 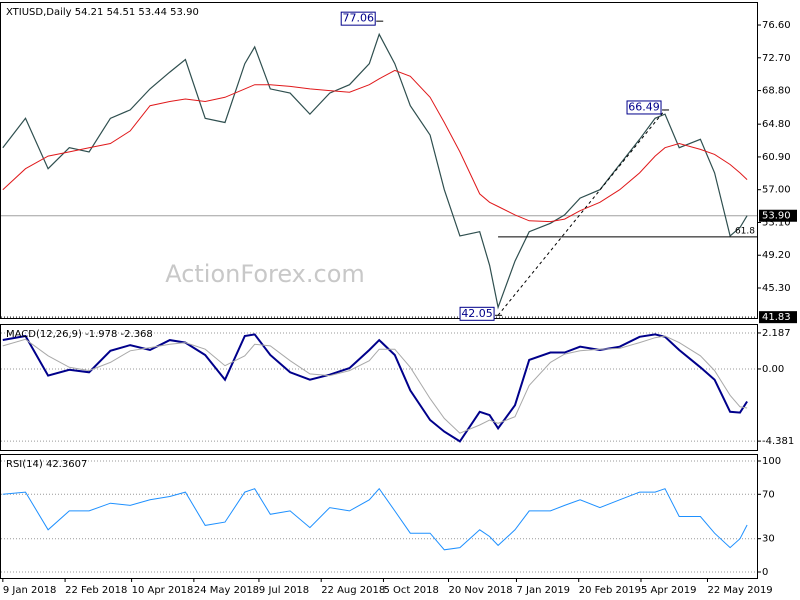 What do you see at coordinates (776, 58) in the screenshot?
I see `y-tick-label: 72.70` at bounding box center [776, 58].